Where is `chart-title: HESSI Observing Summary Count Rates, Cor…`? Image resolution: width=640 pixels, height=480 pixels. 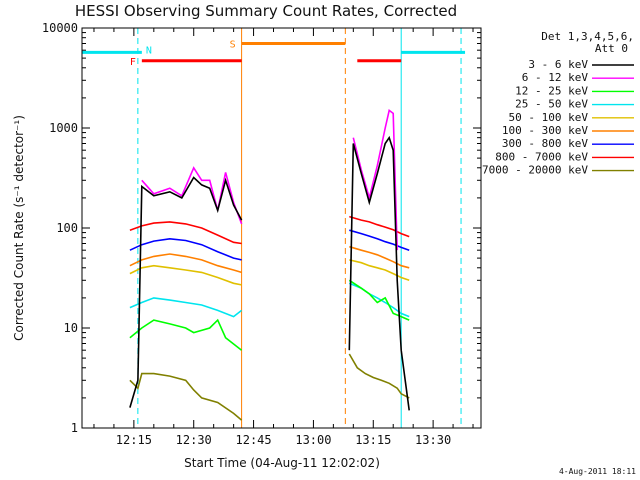 chart-title: HESSI Observing Summary Count Rates, Cor… is located at coordinates (266, 11).